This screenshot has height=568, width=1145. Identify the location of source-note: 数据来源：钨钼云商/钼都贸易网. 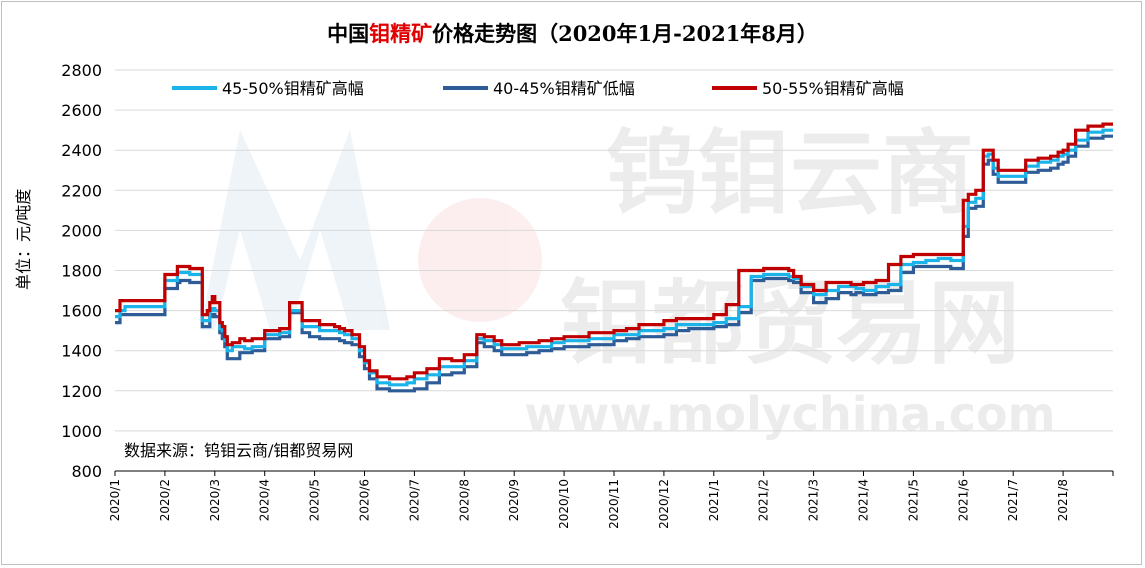
(239, 450).